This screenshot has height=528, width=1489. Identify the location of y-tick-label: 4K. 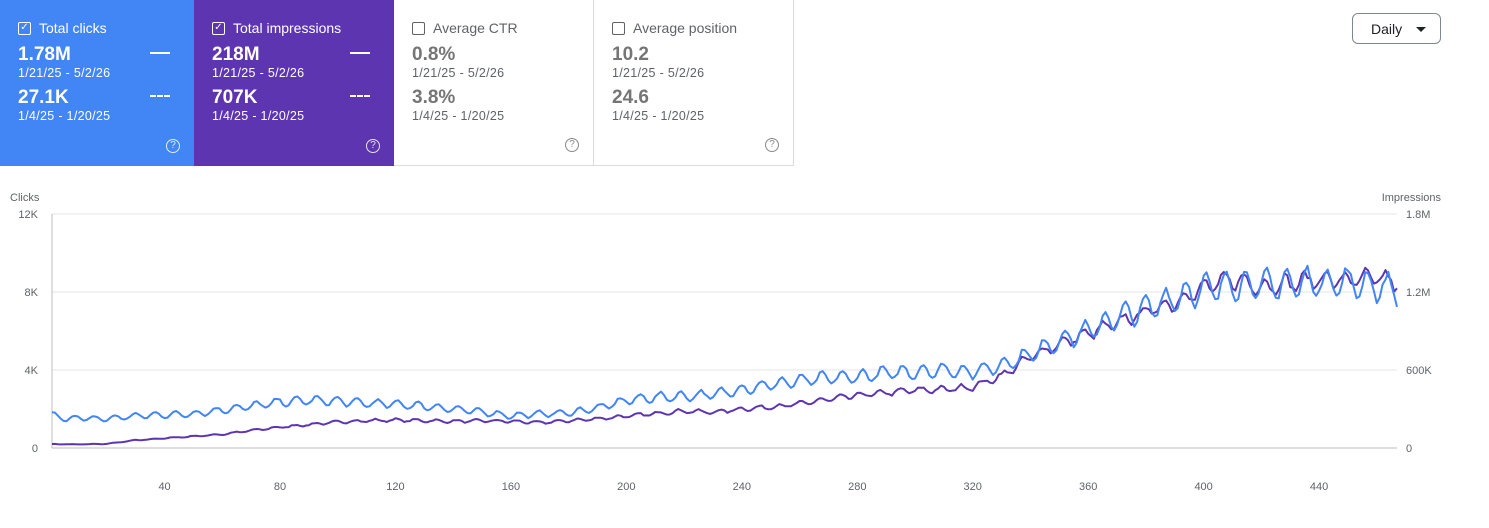
(32, 371).